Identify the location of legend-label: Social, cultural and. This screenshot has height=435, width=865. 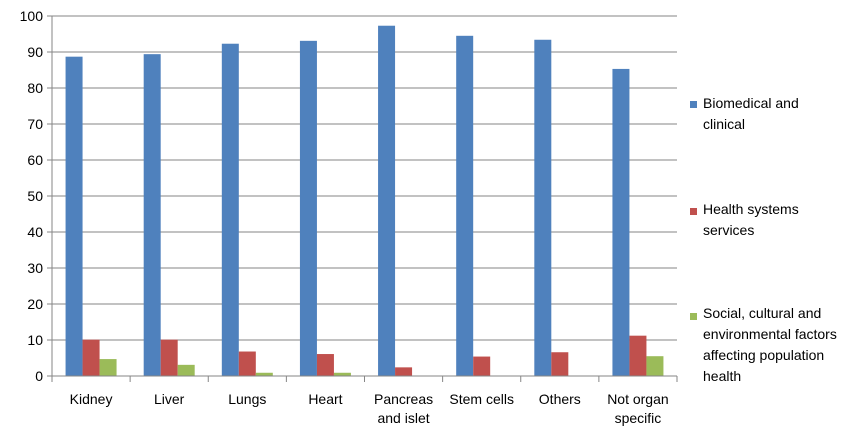
(762, 313).